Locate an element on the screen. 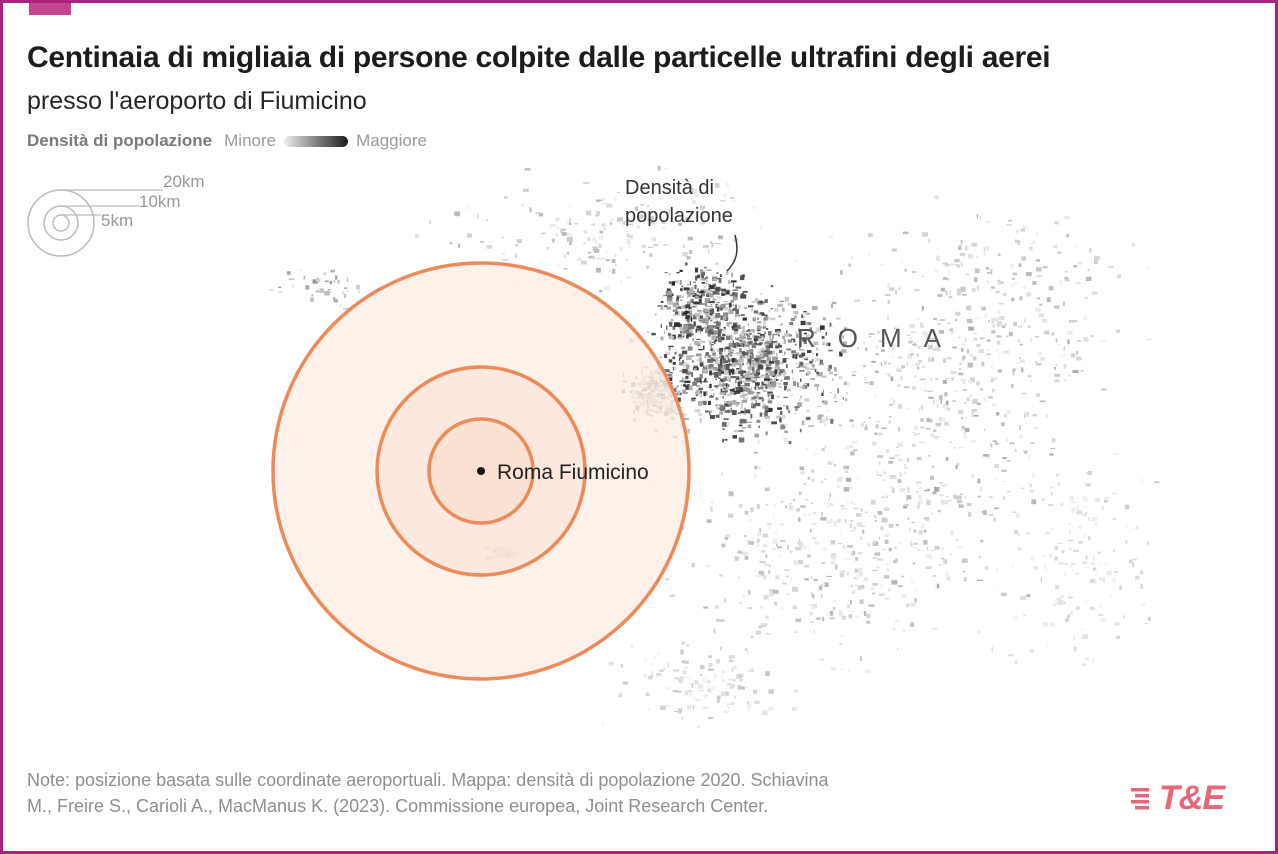 Image resolution: width=1278 pixels, height=854 pixels. scale-circle-5km is located at coordinates (61, 223).